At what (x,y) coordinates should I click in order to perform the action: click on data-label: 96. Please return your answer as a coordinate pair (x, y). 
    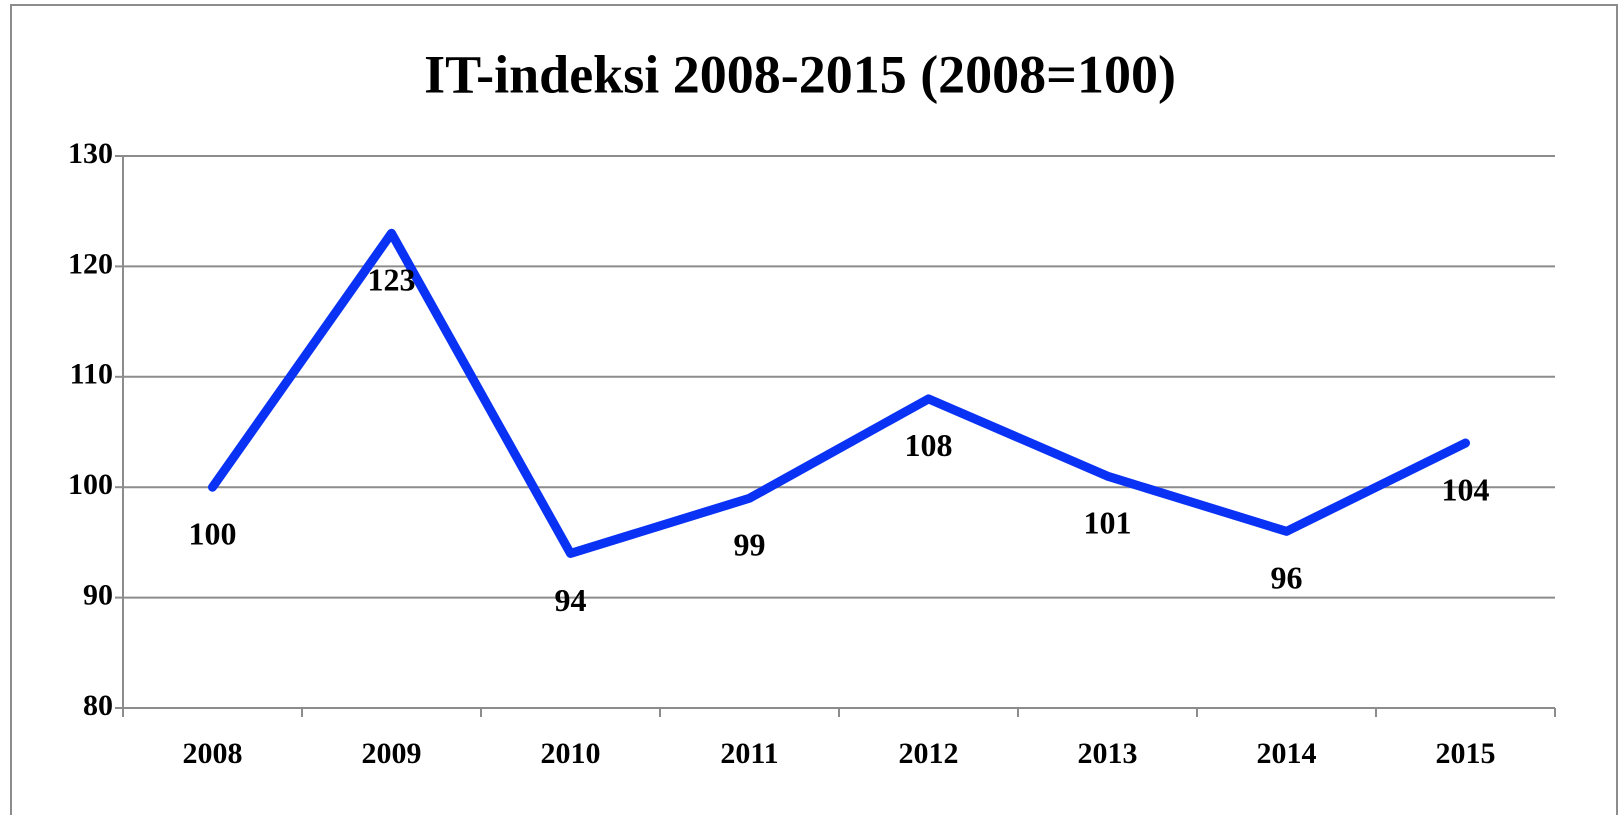
    Looking at the image, I should click on (1287, 578).